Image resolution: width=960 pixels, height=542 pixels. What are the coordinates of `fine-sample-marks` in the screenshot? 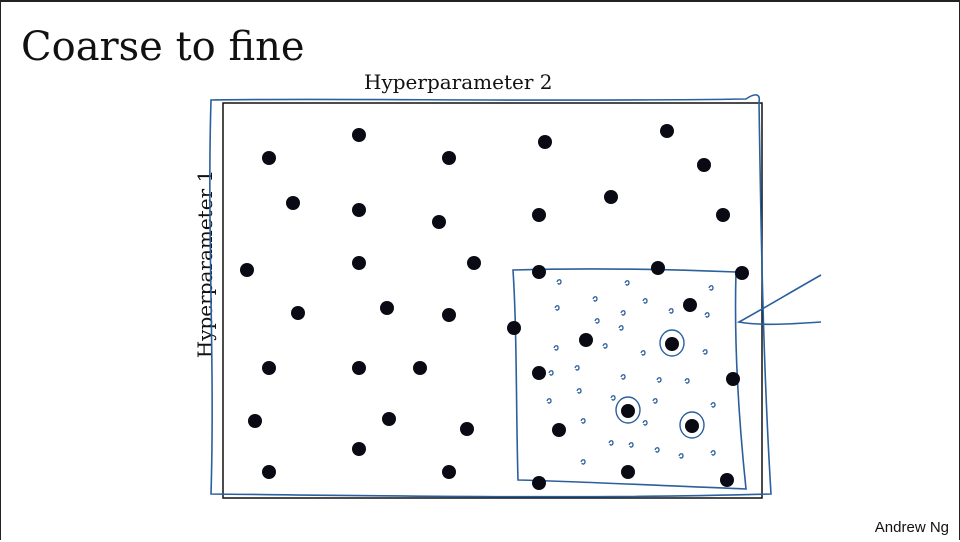 It's located at (631, 372).